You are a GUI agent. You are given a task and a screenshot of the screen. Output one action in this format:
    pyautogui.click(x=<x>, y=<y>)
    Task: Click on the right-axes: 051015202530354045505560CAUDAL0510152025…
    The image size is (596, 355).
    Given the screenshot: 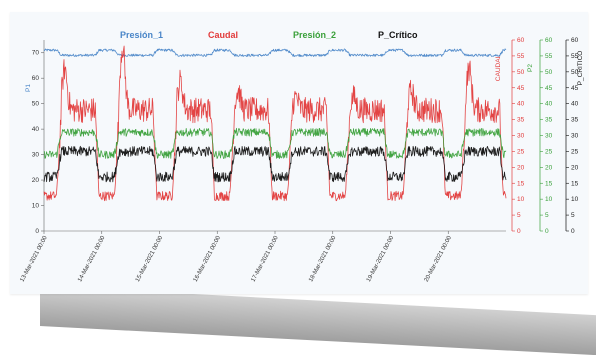 What is the action you would take?
    pyautogui.click(x=539, y=136)
    